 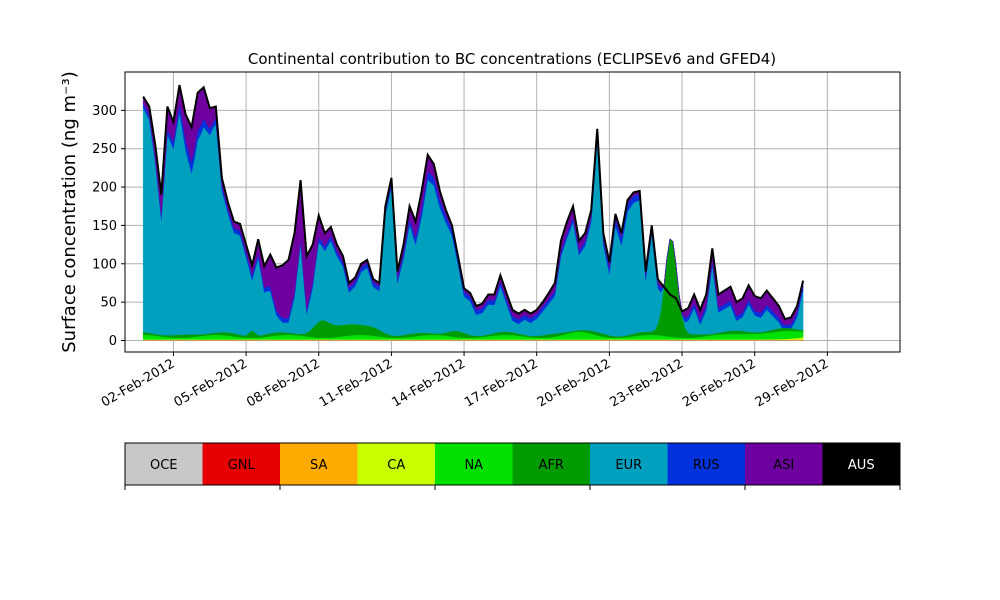 I want to click on y-tick-label: 150, so click(x=104, y=226).